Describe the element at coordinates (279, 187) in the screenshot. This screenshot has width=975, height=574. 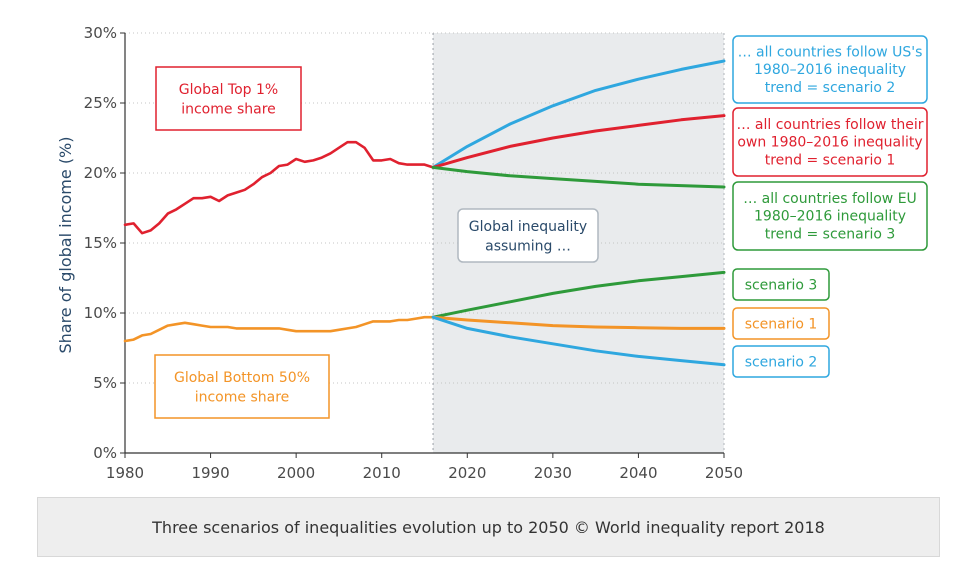
I see `series-line-top1` at that location.